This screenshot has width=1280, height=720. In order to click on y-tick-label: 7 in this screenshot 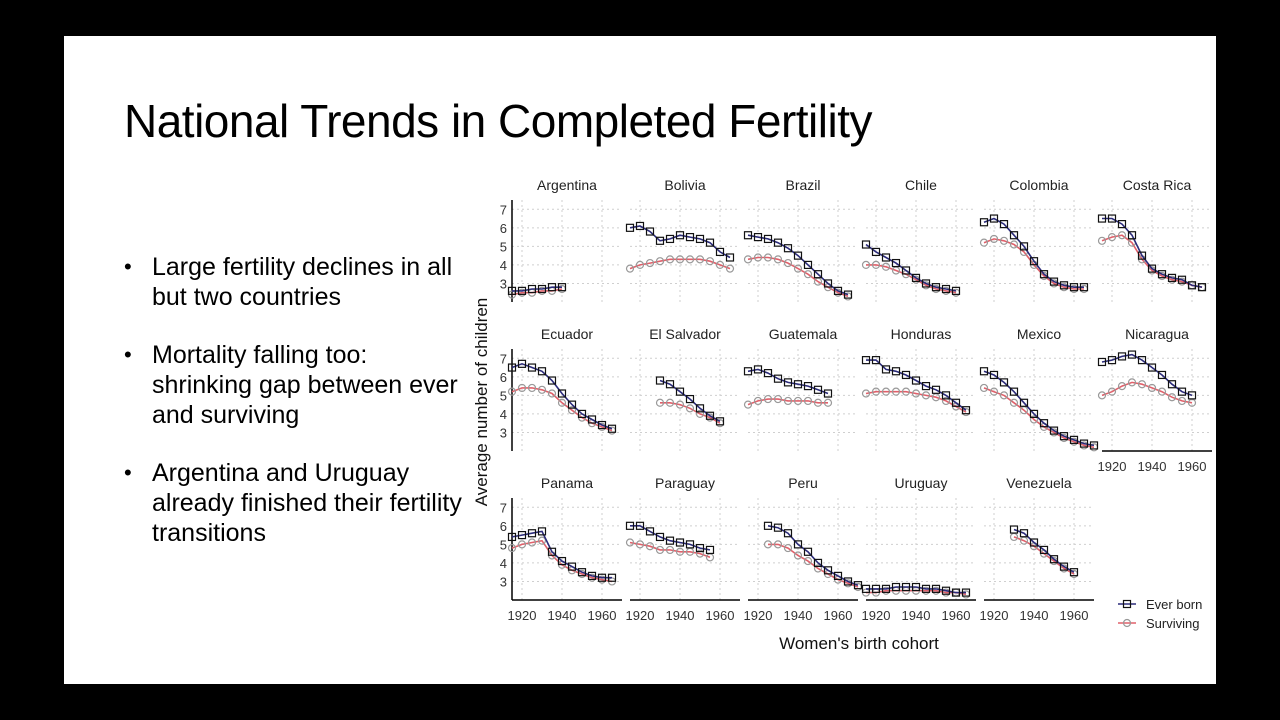, I will do `click(503, 507)`.